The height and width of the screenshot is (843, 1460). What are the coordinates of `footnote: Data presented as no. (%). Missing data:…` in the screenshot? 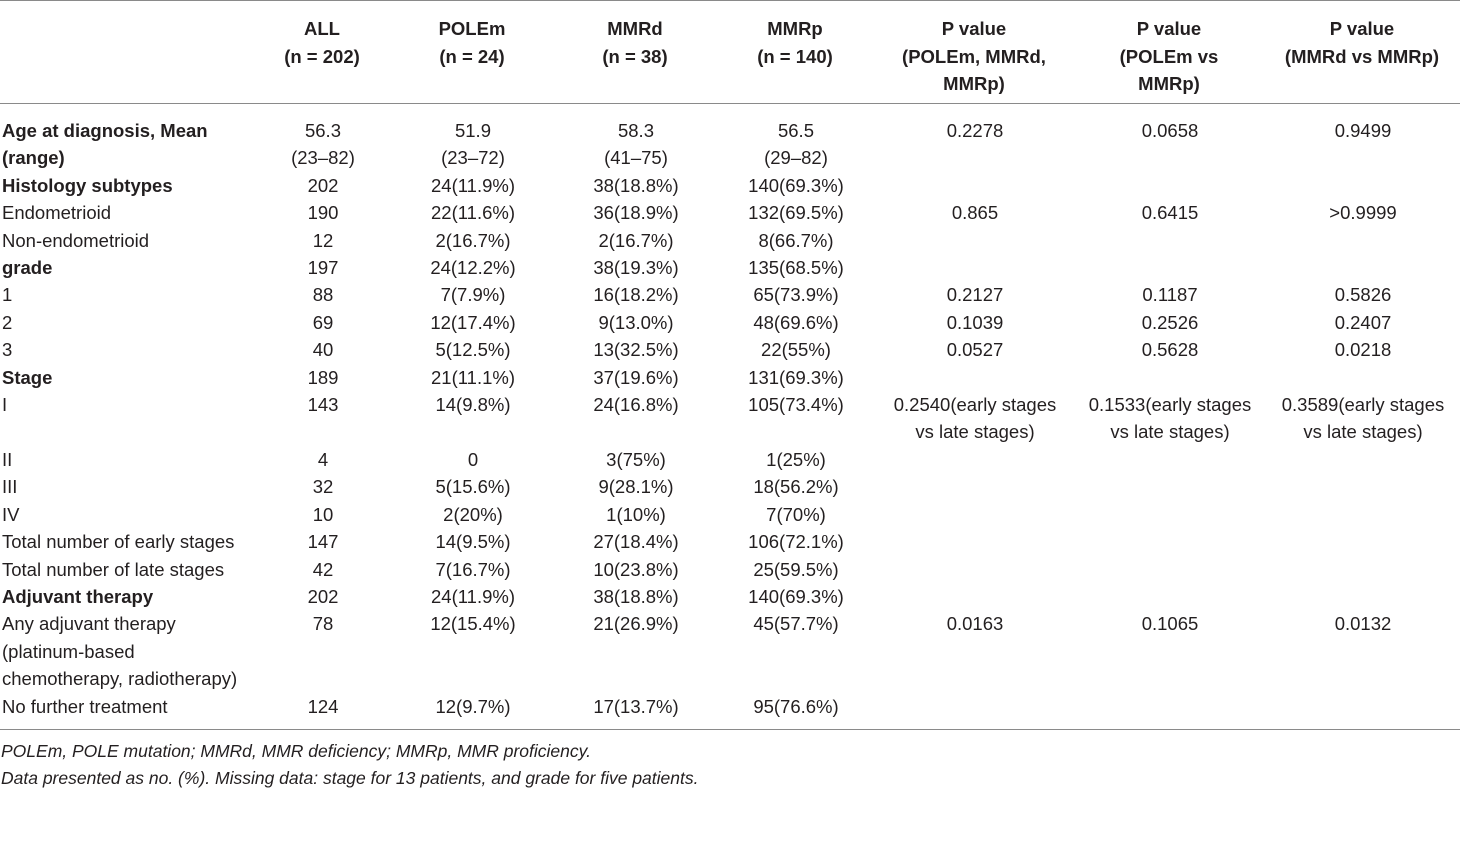 It's located at (350, 777).